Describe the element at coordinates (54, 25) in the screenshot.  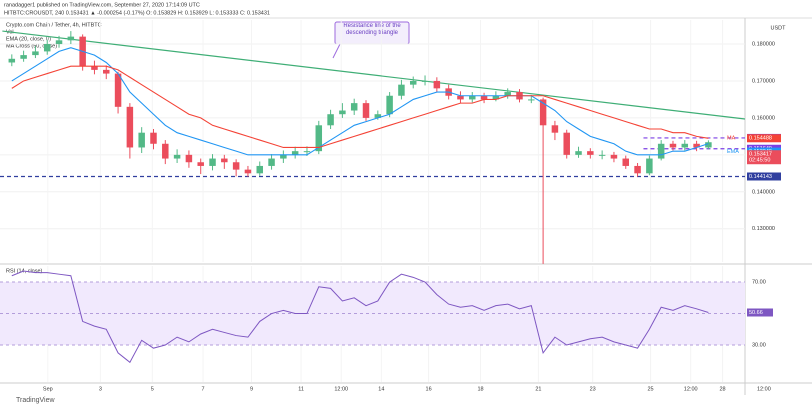
I see `chart-title: Crypto.com Chain / Tether, 4h, HITBTC` at that location.